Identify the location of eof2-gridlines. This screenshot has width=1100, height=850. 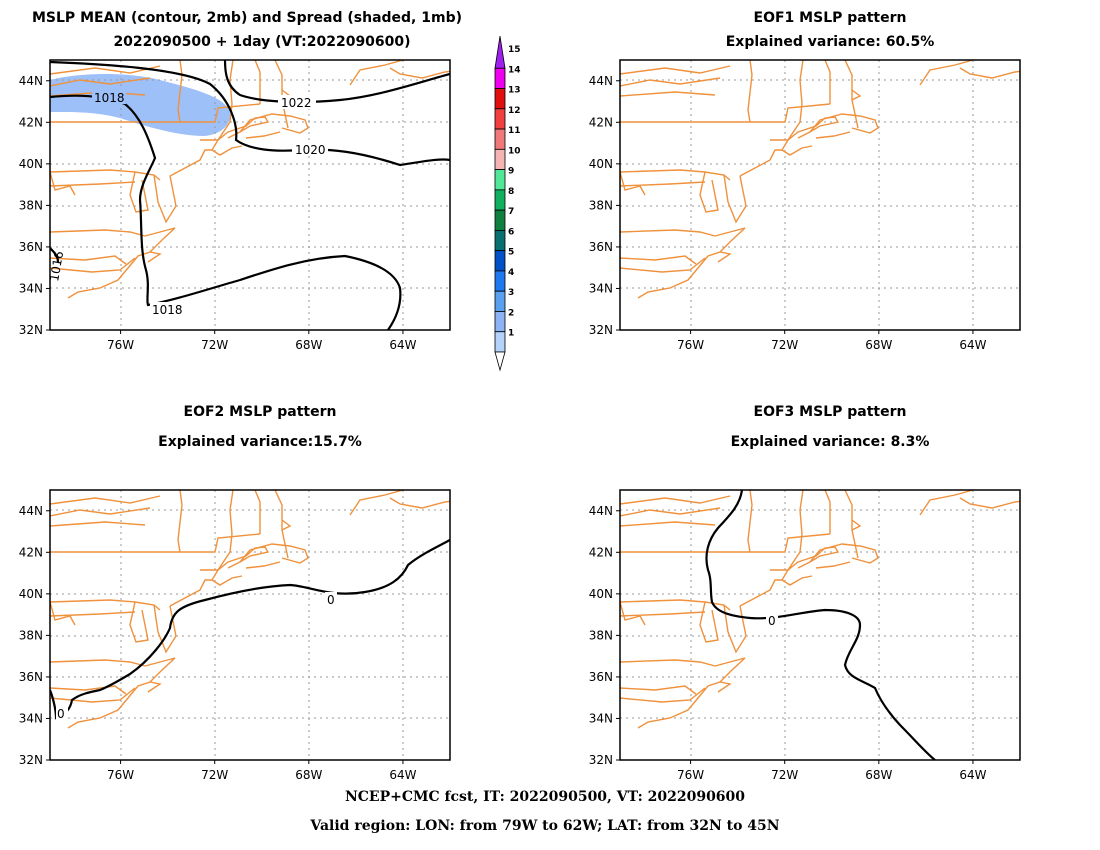
(250, 625).